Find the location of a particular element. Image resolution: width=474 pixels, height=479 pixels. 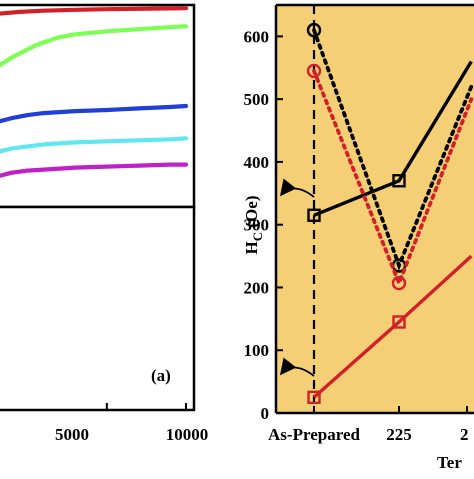

right-y-ticks: 0 100 200 300 400 500 600 is located at coordinates (263, 225).